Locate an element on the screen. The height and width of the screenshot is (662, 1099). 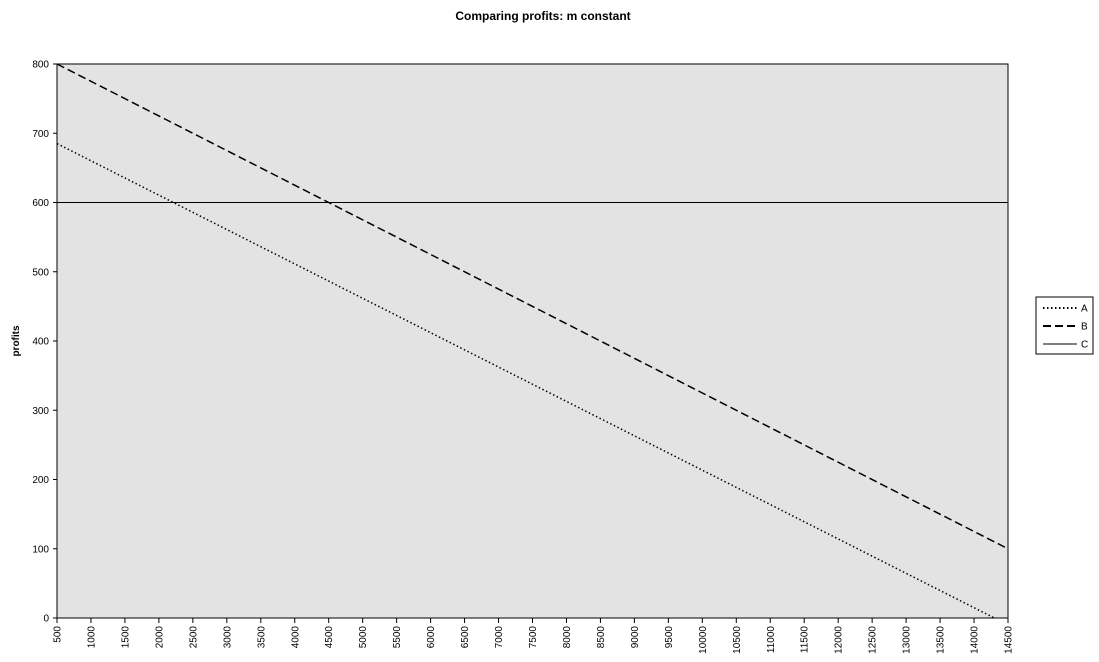
x-tick-label: 3000 is located at coordinates (227, 637).